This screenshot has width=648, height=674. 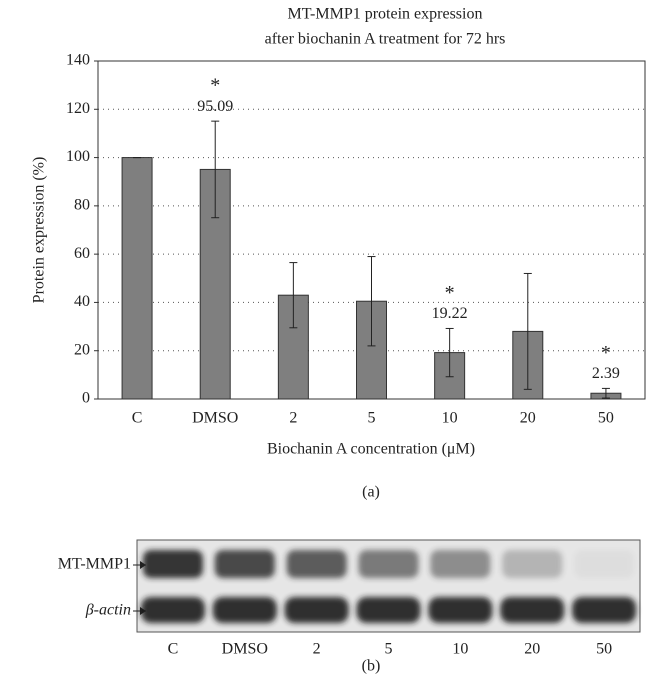 I want to click on x-tick-label: 2, so click(x=293, y=418).